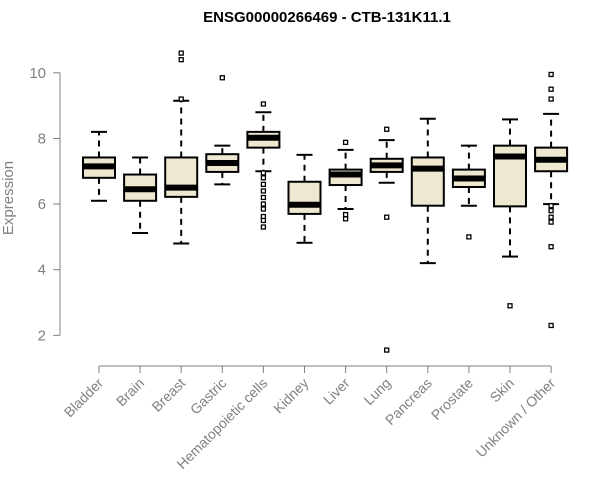  What do you see at coordinates (327, 17) in the screenshot?
I see `chart-title: ENSG00000266469 - CTB-131K11.1` at bounding box center [327, 17].